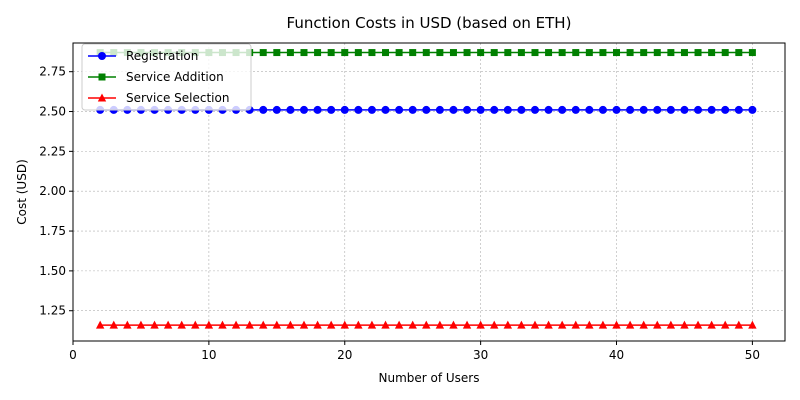  I want to click on y-tick-label: 2.00, so click(52, 191).